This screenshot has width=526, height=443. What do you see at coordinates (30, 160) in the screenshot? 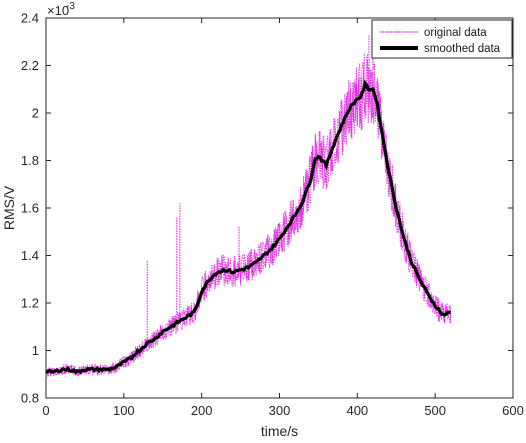
I see `y-tick-label: 1.8` at bounding box center [30, 160].